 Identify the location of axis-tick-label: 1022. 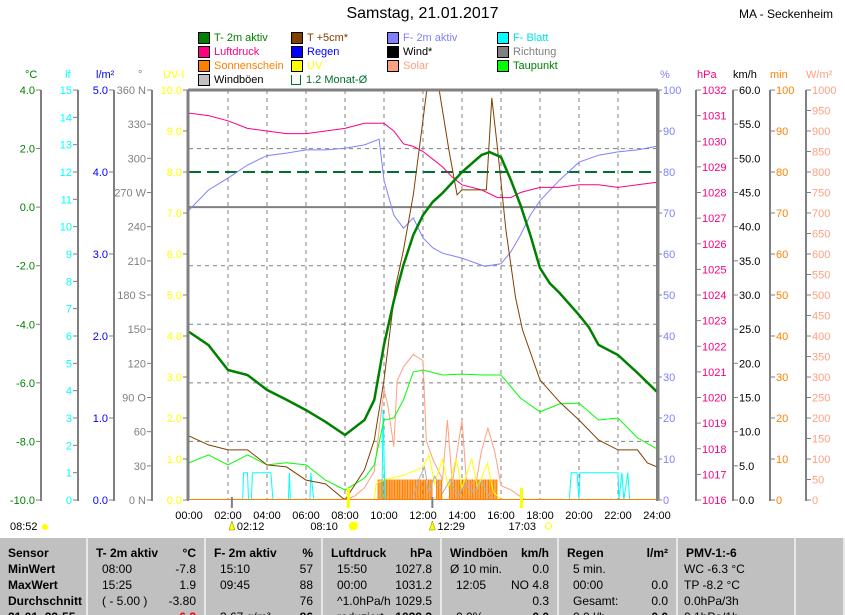
(714, 347).